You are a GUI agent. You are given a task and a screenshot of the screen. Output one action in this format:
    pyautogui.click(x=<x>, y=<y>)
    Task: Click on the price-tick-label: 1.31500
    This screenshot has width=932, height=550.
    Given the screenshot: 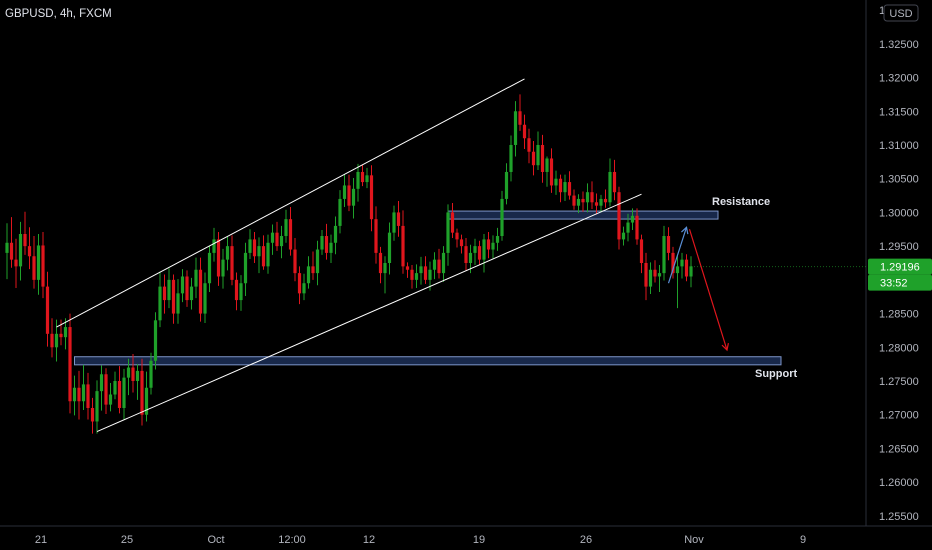 What is the action you would take?
    pyautogui.click(x=899, y=112)
    